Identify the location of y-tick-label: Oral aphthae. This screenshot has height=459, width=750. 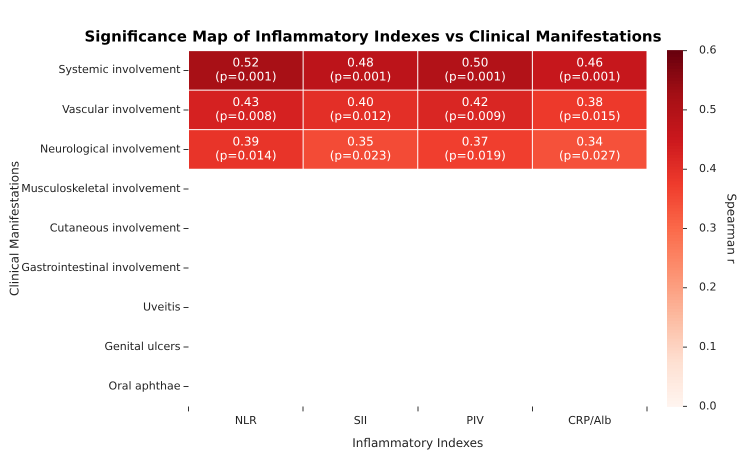
(144, 385).